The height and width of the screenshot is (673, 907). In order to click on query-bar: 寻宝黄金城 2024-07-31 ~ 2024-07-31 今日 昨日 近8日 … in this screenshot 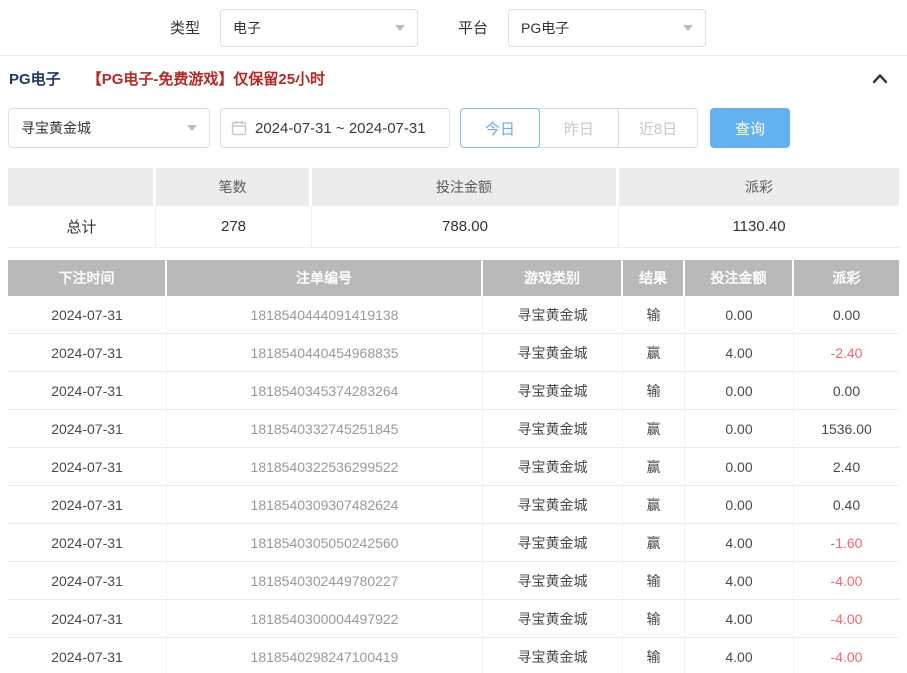, I will do `click(453, 128)`.